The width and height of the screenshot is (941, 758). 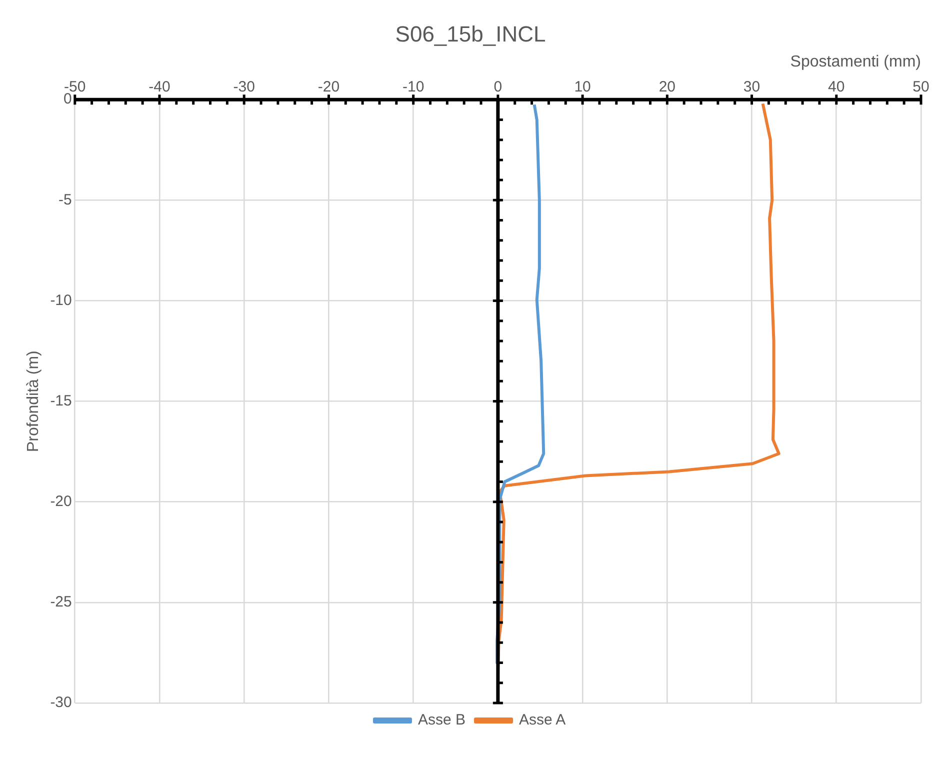 I want to click on x-tick-label: 30, so click(x=751, y=87).